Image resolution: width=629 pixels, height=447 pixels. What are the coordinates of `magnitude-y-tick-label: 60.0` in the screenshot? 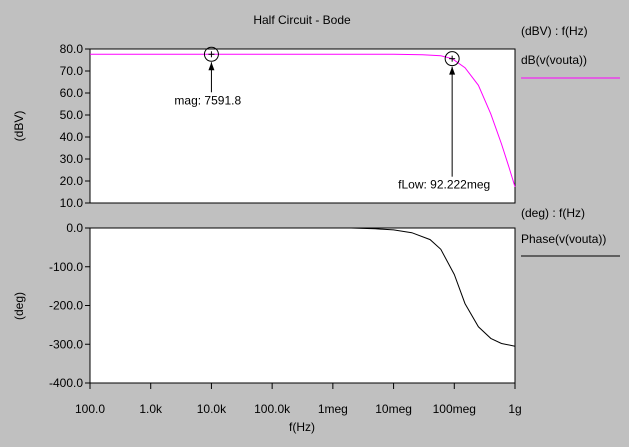 It's located at (72, 93).